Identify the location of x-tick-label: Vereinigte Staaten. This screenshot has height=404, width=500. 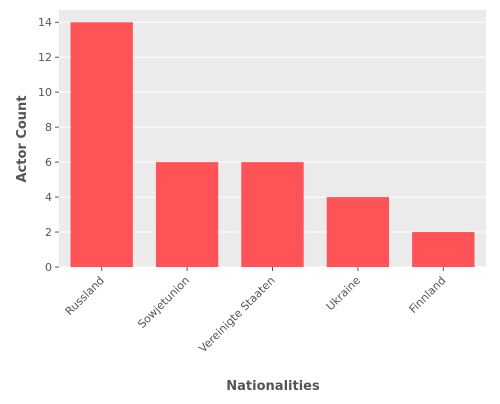
(236, 314).